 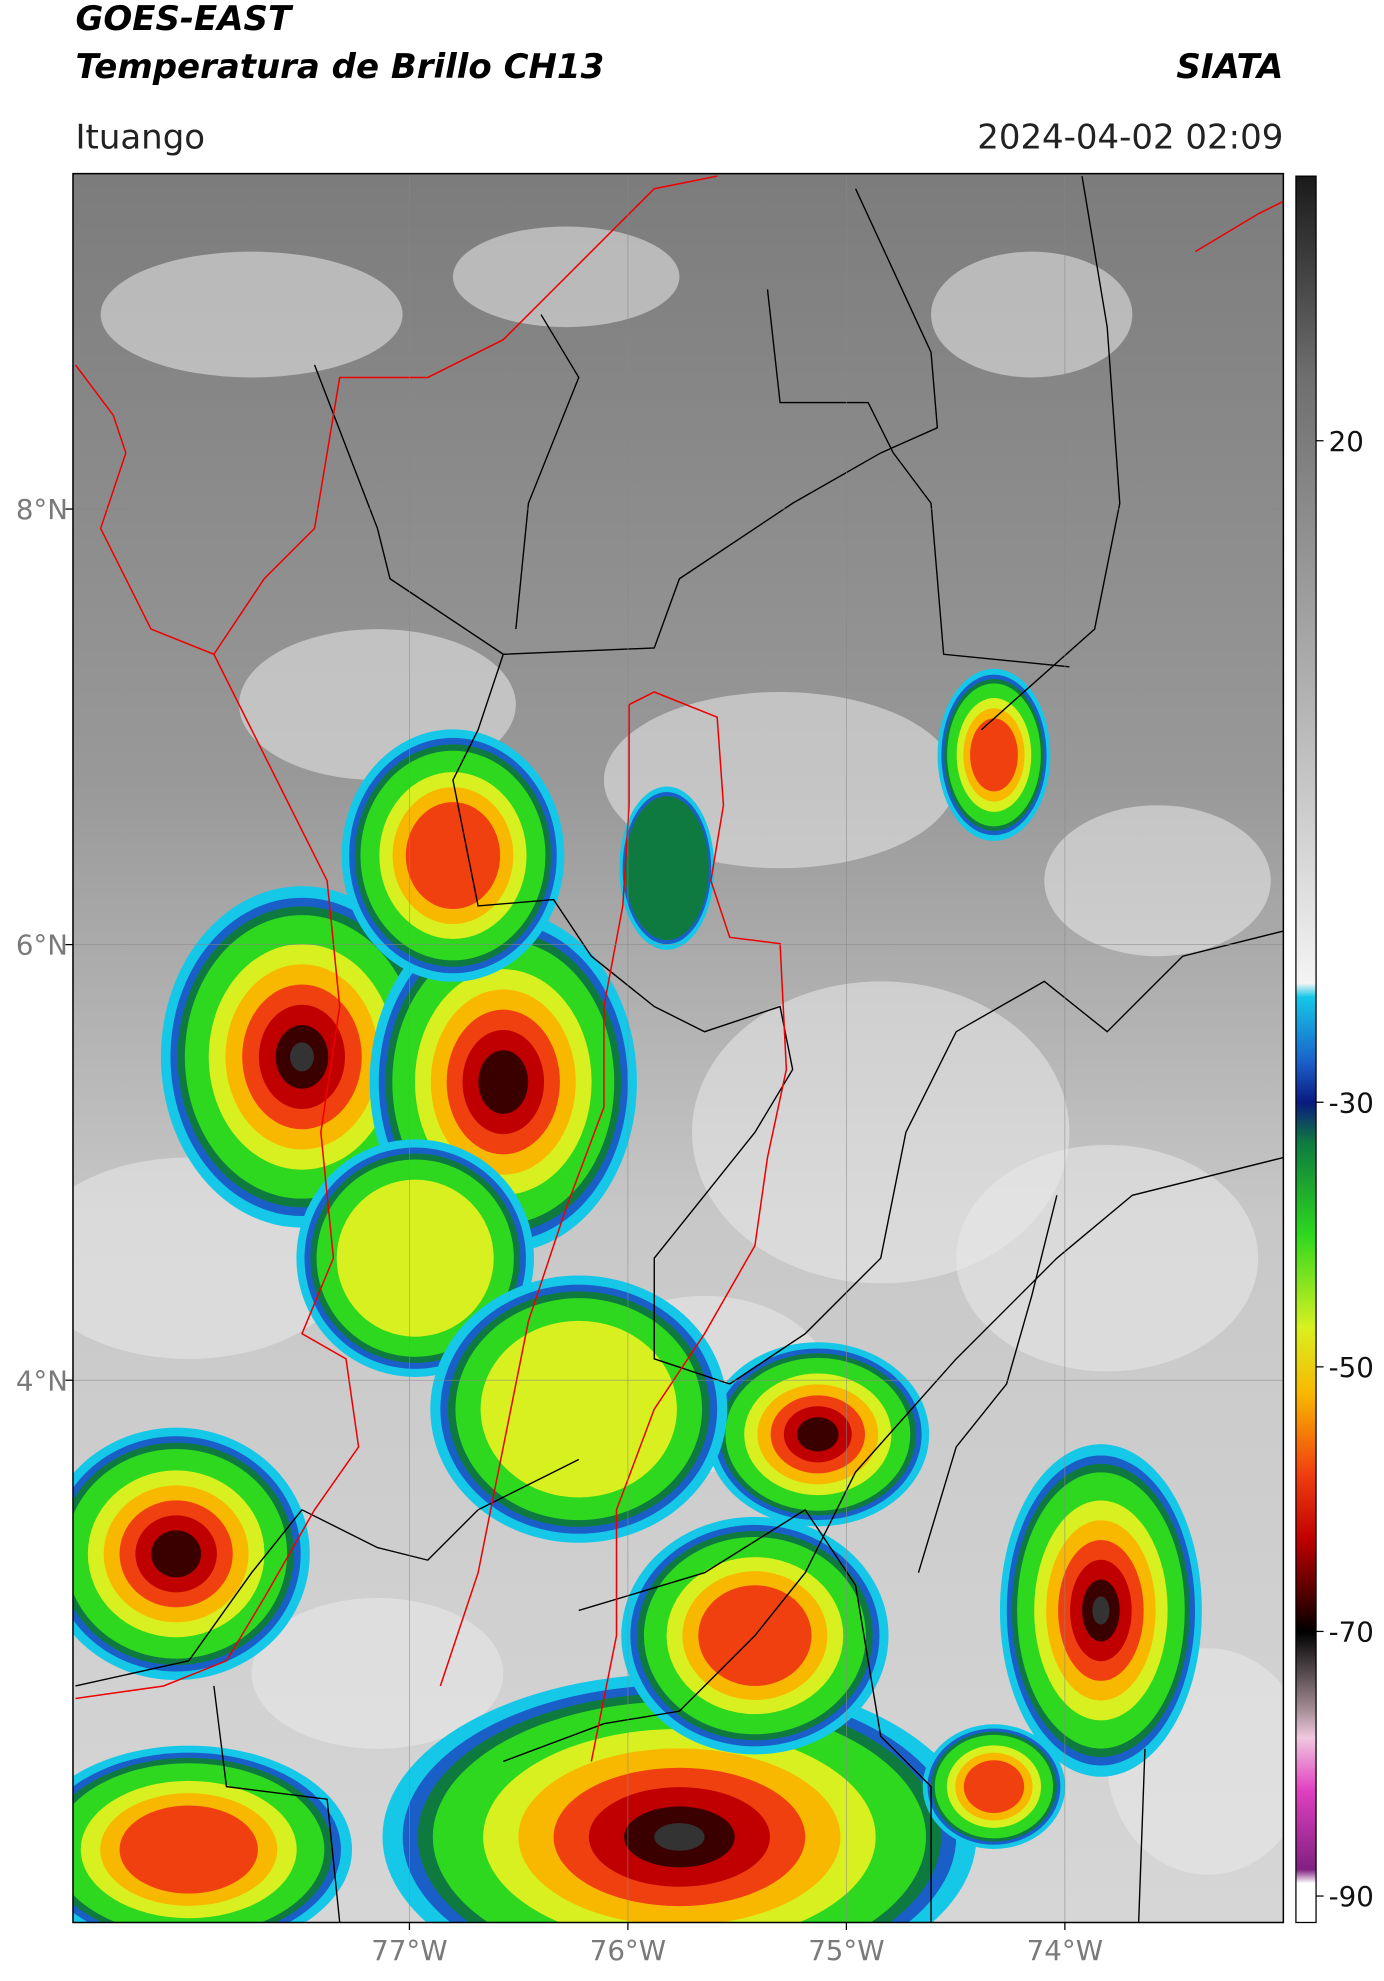 I want to click on colorbar-tick-label: -30, so click(x=1351, y=1102).